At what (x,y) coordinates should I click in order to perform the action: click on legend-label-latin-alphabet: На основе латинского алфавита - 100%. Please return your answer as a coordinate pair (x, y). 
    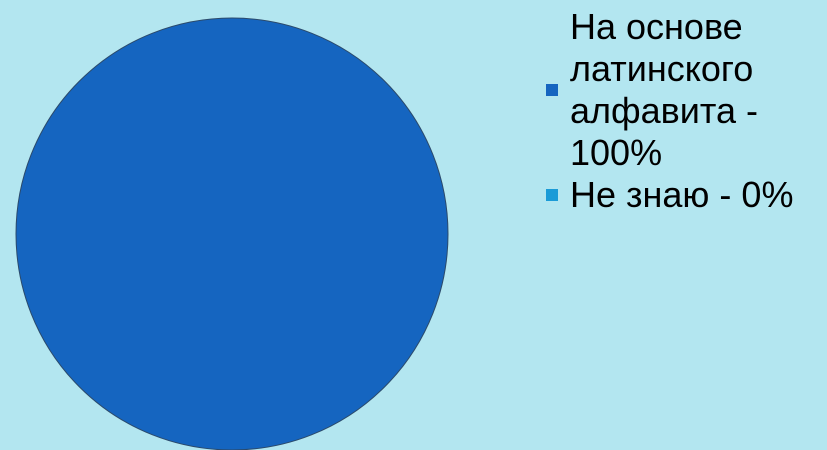
    Looking at the image, I should click on (664, 89).